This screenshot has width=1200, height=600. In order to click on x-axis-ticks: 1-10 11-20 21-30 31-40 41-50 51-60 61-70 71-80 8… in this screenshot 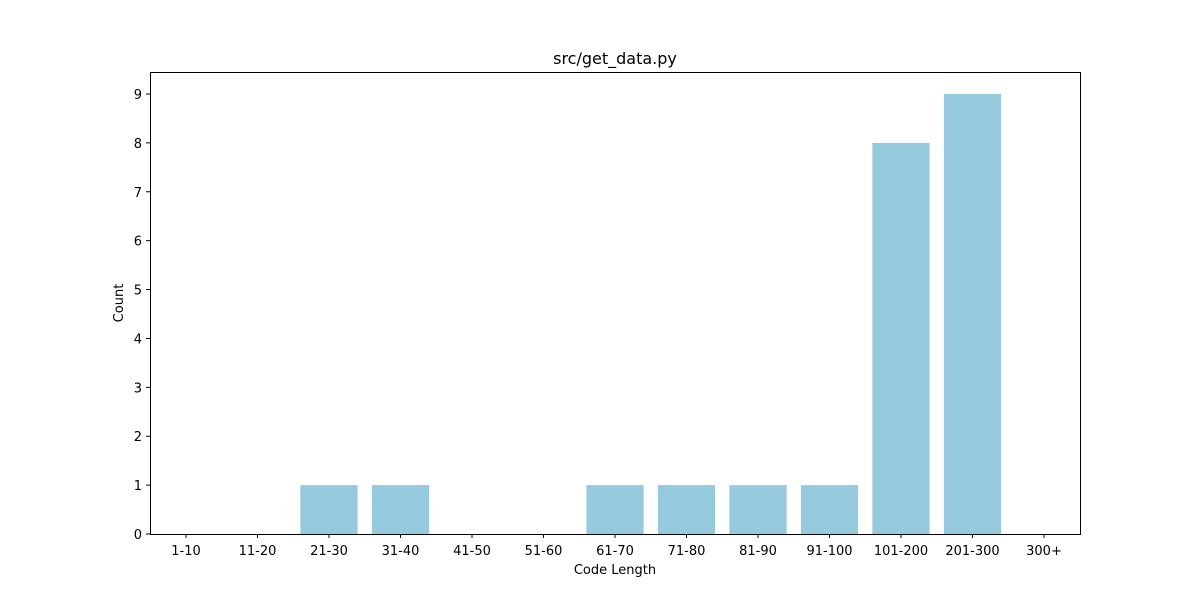, I will do `click(616, 546)`.